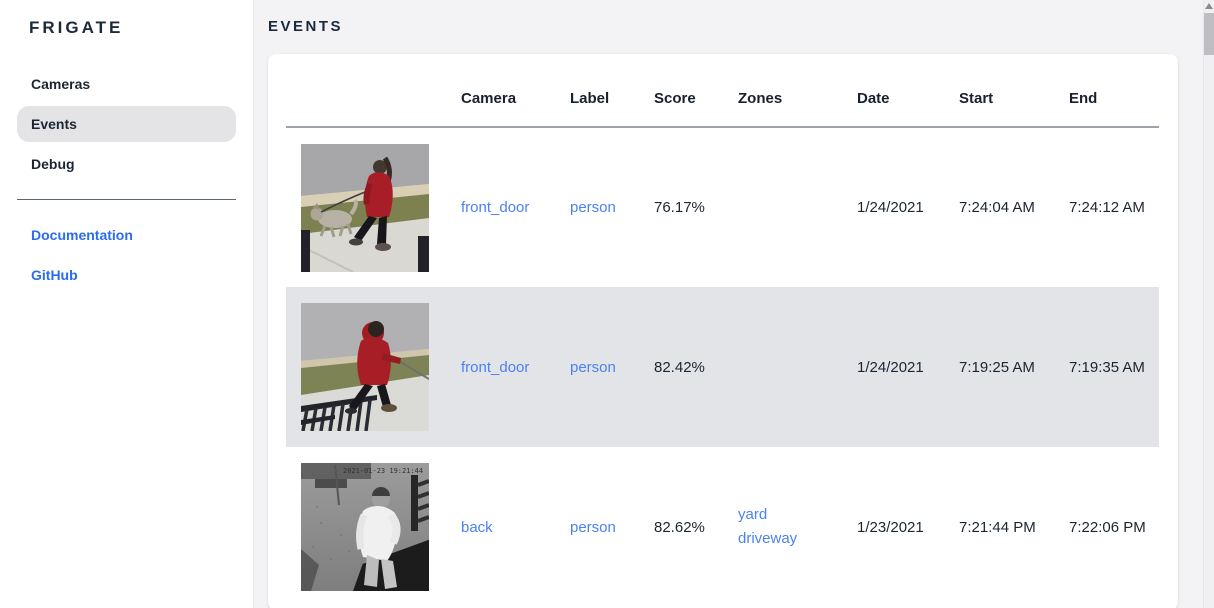  I want to click on scroll-up-arrow-icon, so click(1209, 6).